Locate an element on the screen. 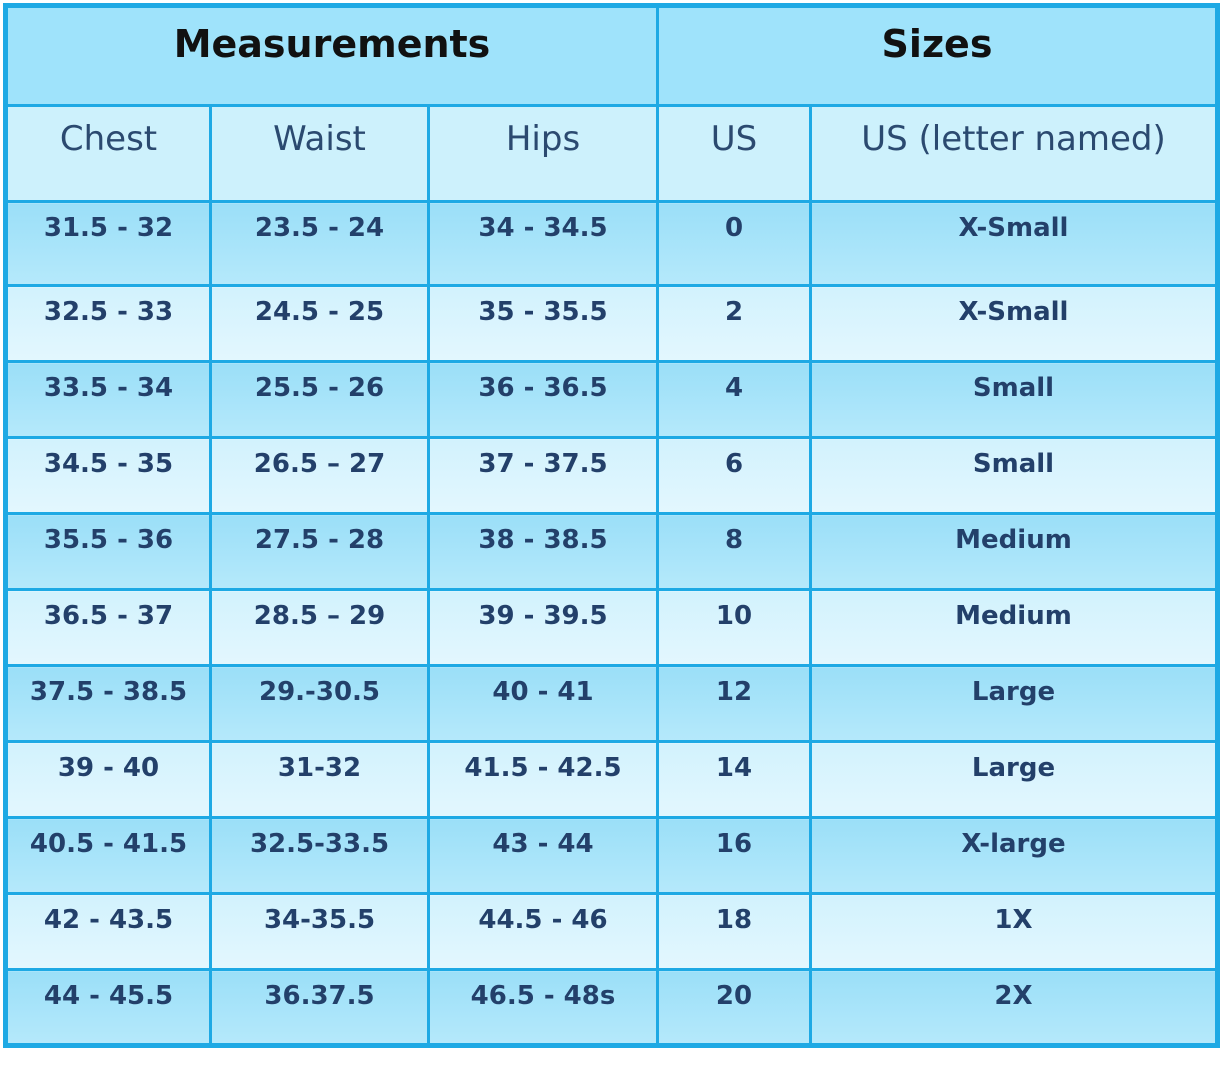  us-letter-size-cell: 1X is located at coordinates (1014, 931).